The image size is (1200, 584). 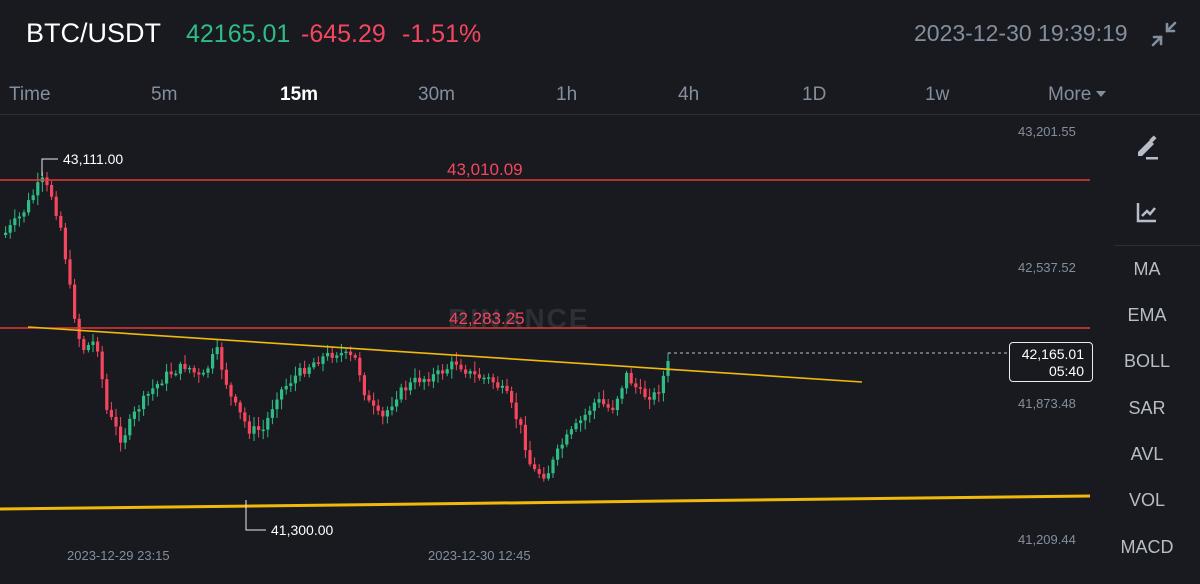 What do you see at coordinates (343, 34) in the screenshot?
I see `price-change: -645.29` at bounding box center [343, 34].